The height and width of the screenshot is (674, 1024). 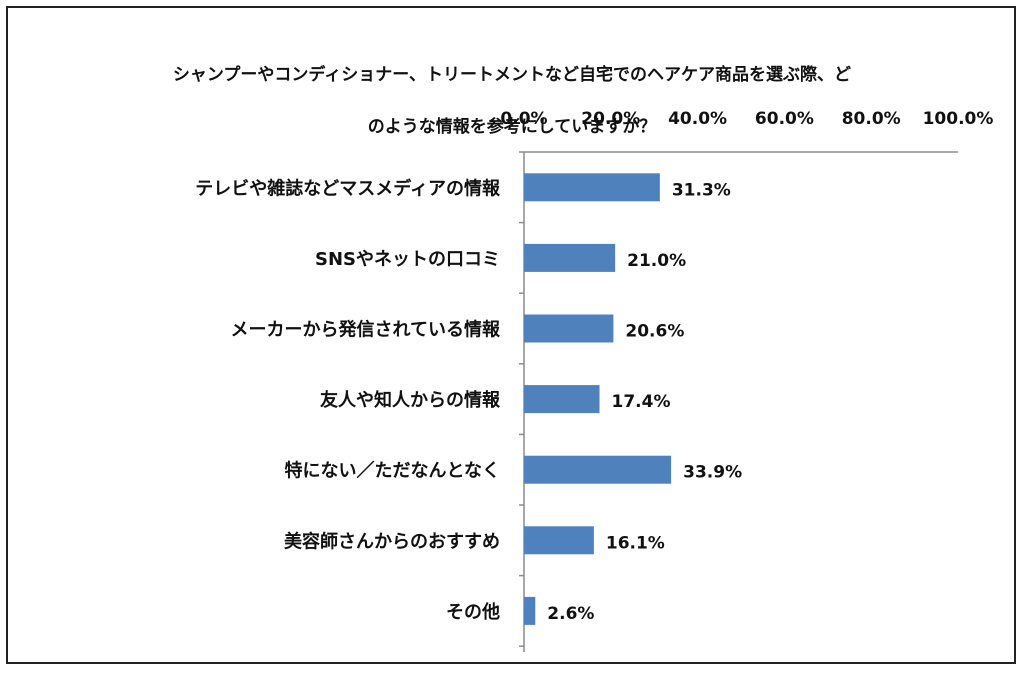 What do you see at coordinates (784, 119) in the screenshot?
I see `x-tick-label: 60.0%` at bounding box center [784, 119].